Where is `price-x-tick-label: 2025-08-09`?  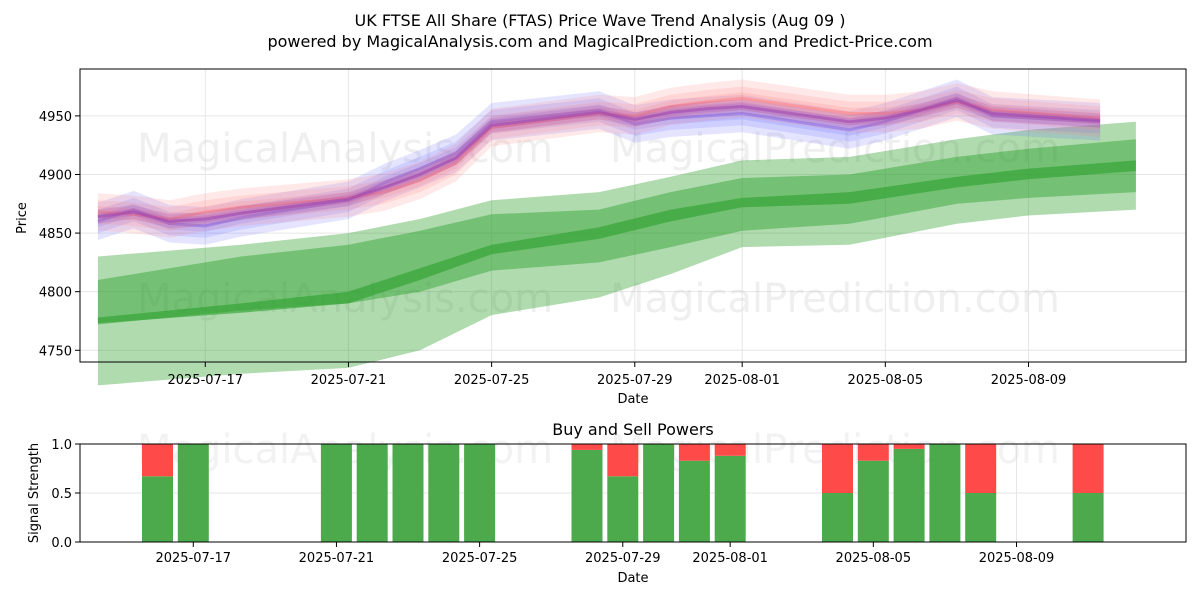 price-x-tick-label: 2025-08-09 is located at coordinates (1029, 380).